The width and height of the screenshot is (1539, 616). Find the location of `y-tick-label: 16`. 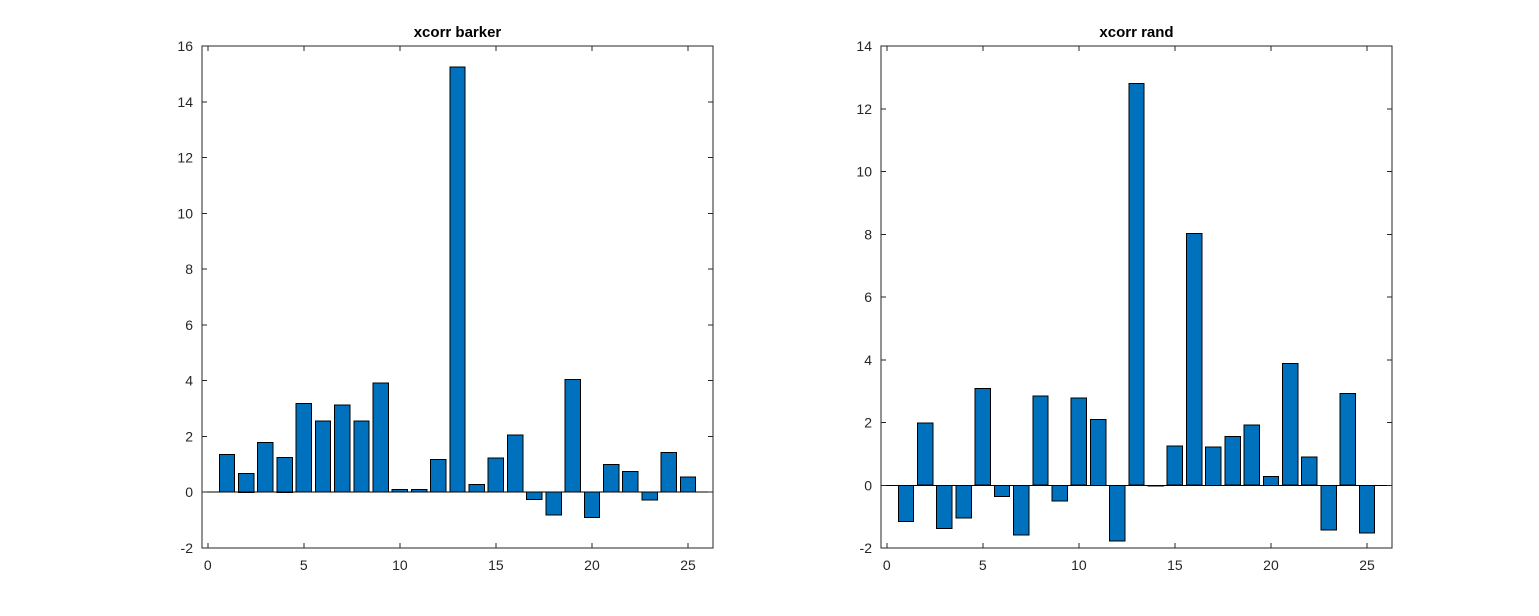

y-tick-label: 16 is located at coordinates (185, 46).